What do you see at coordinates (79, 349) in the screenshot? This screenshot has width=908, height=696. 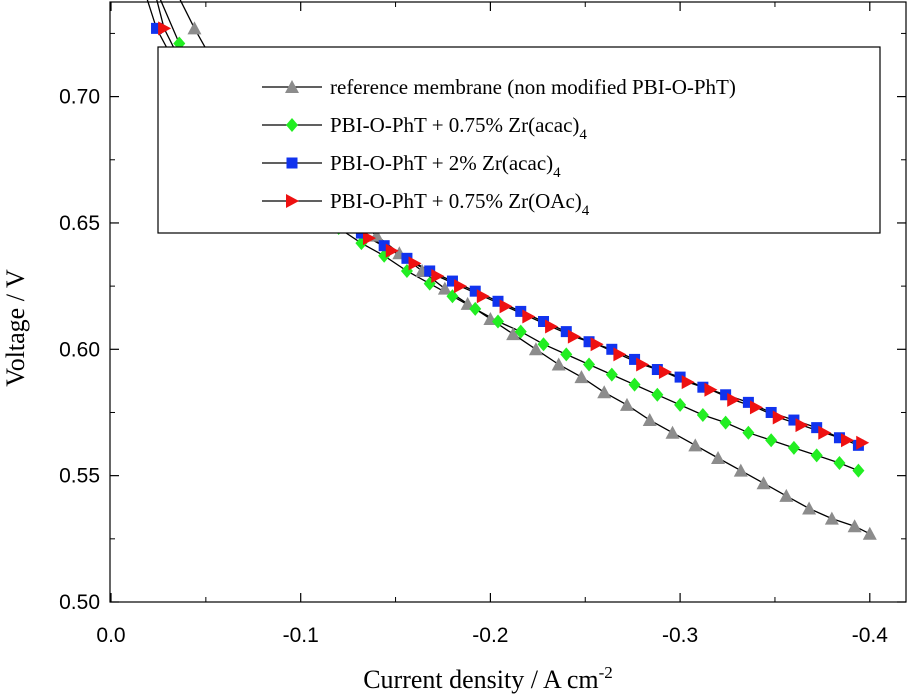 I see `y-tick-label: 0.60` at bounding box center [79, 349].